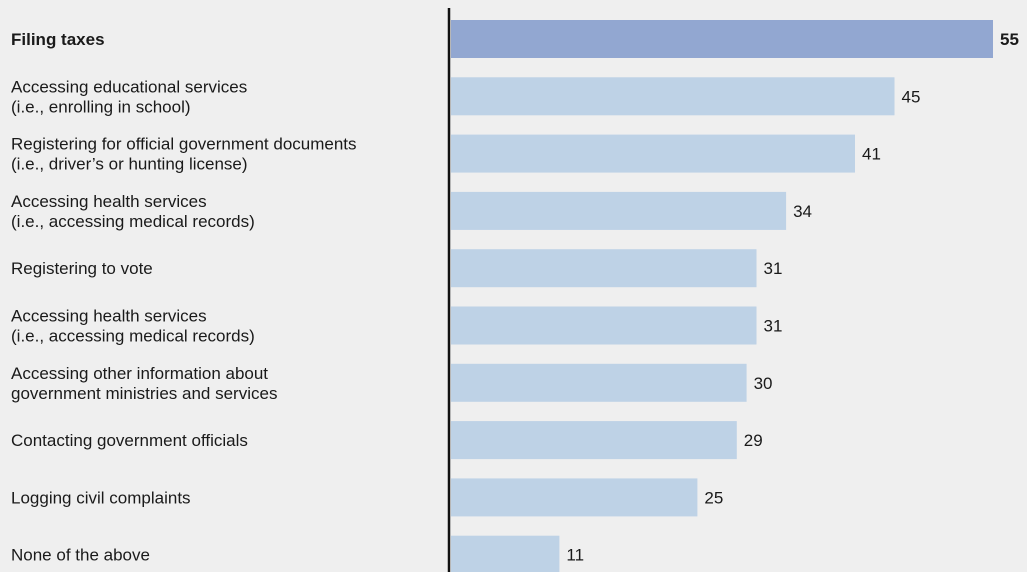  I want to click on value-label-7: 29, so click(753, 440).